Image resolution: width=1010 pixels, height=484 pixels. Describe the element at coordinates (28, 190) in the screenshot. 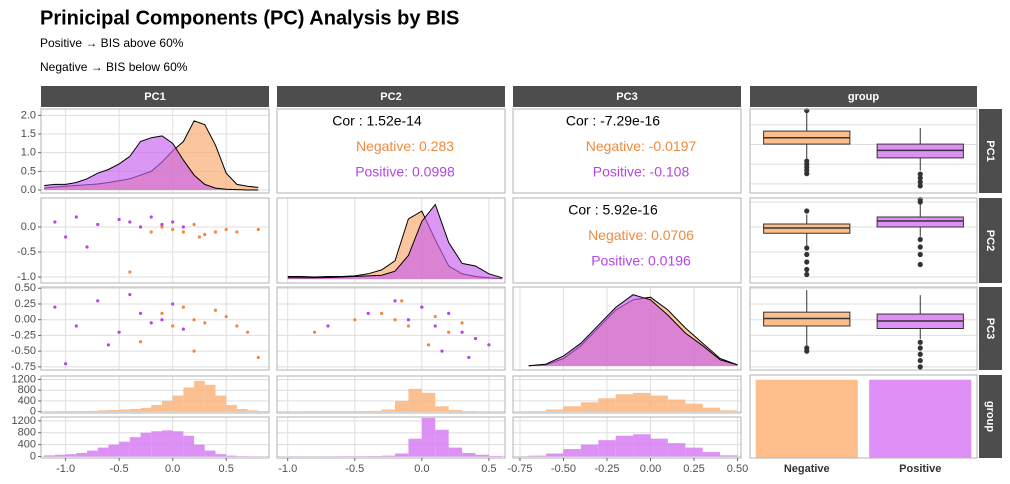

I see `y-tick-label: 0.0` at that location.